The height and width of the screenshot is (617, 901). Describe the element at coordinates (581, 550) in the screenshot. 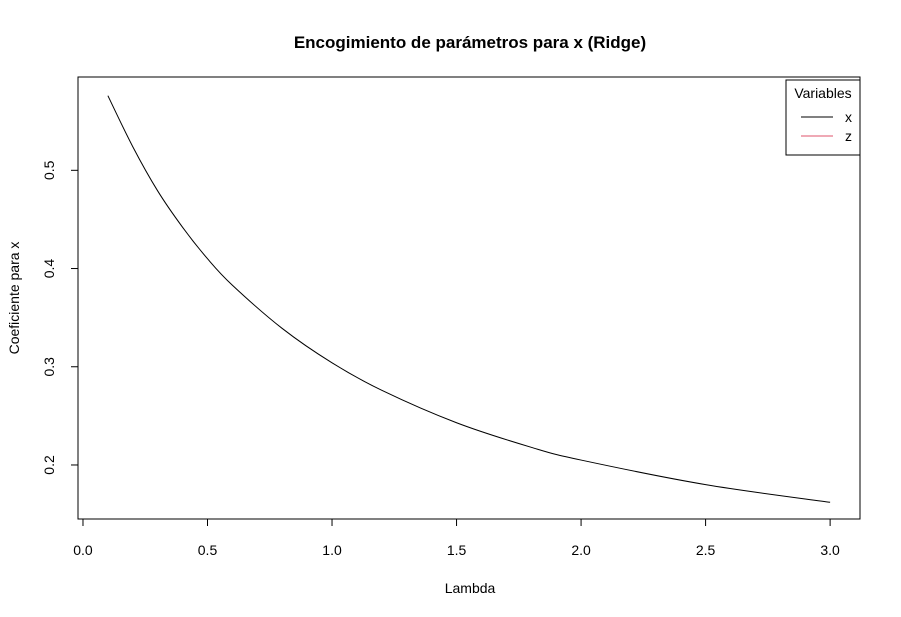

I see `x-tick-label: 2.0` at that location.